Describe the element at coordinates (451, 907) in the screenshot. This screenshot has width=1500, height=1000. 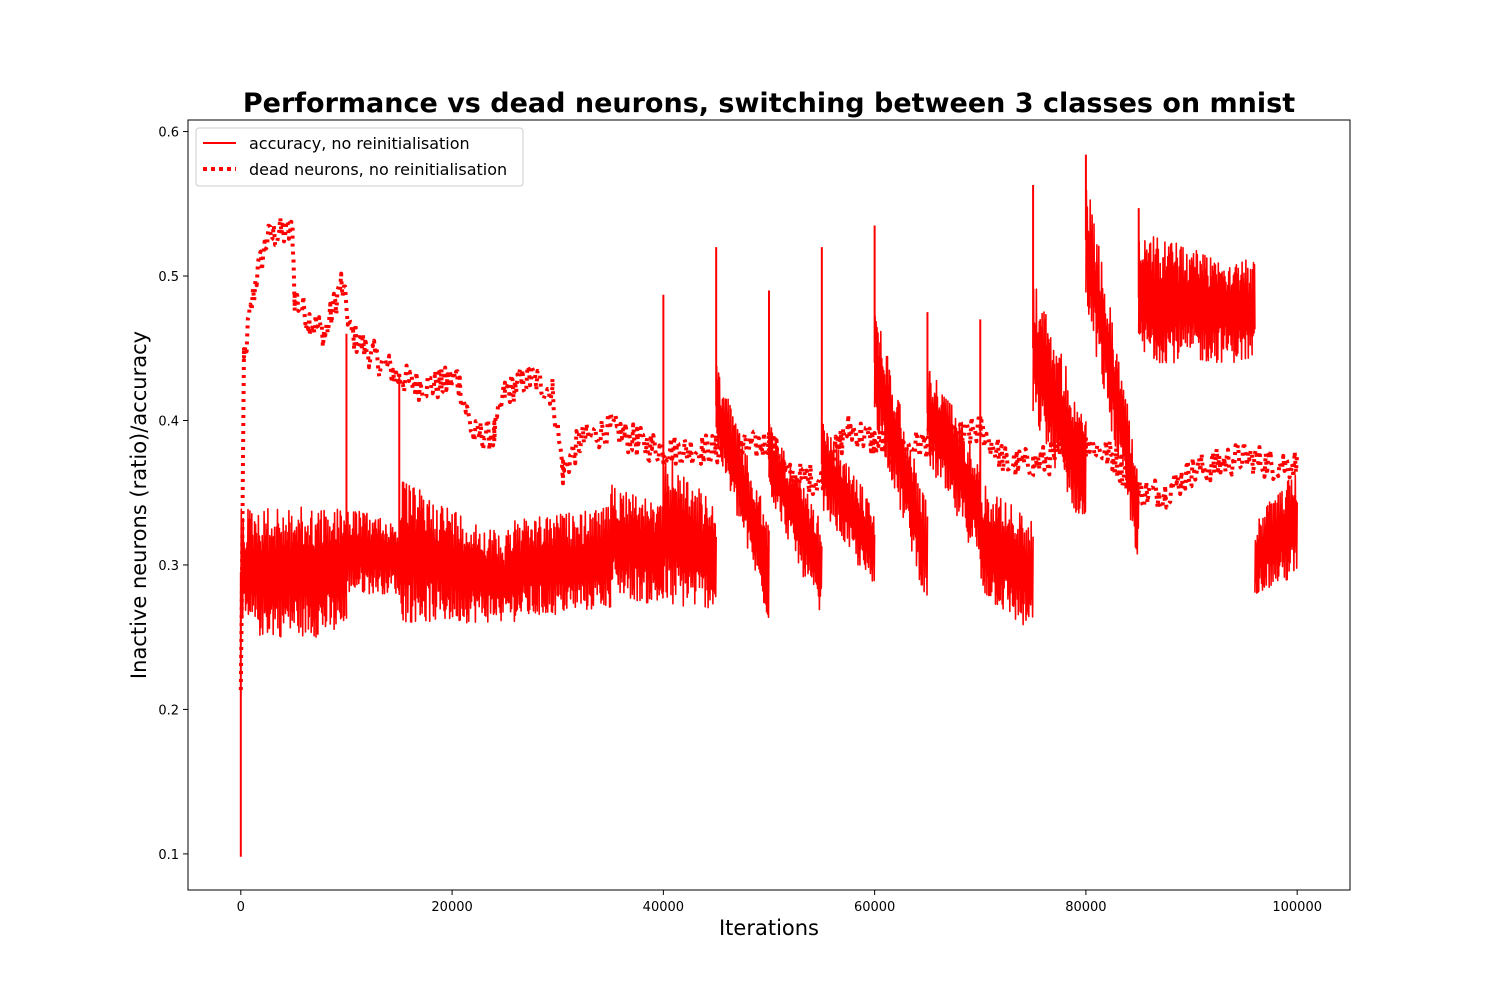
I see `x-tick-label: 20000` at that location.